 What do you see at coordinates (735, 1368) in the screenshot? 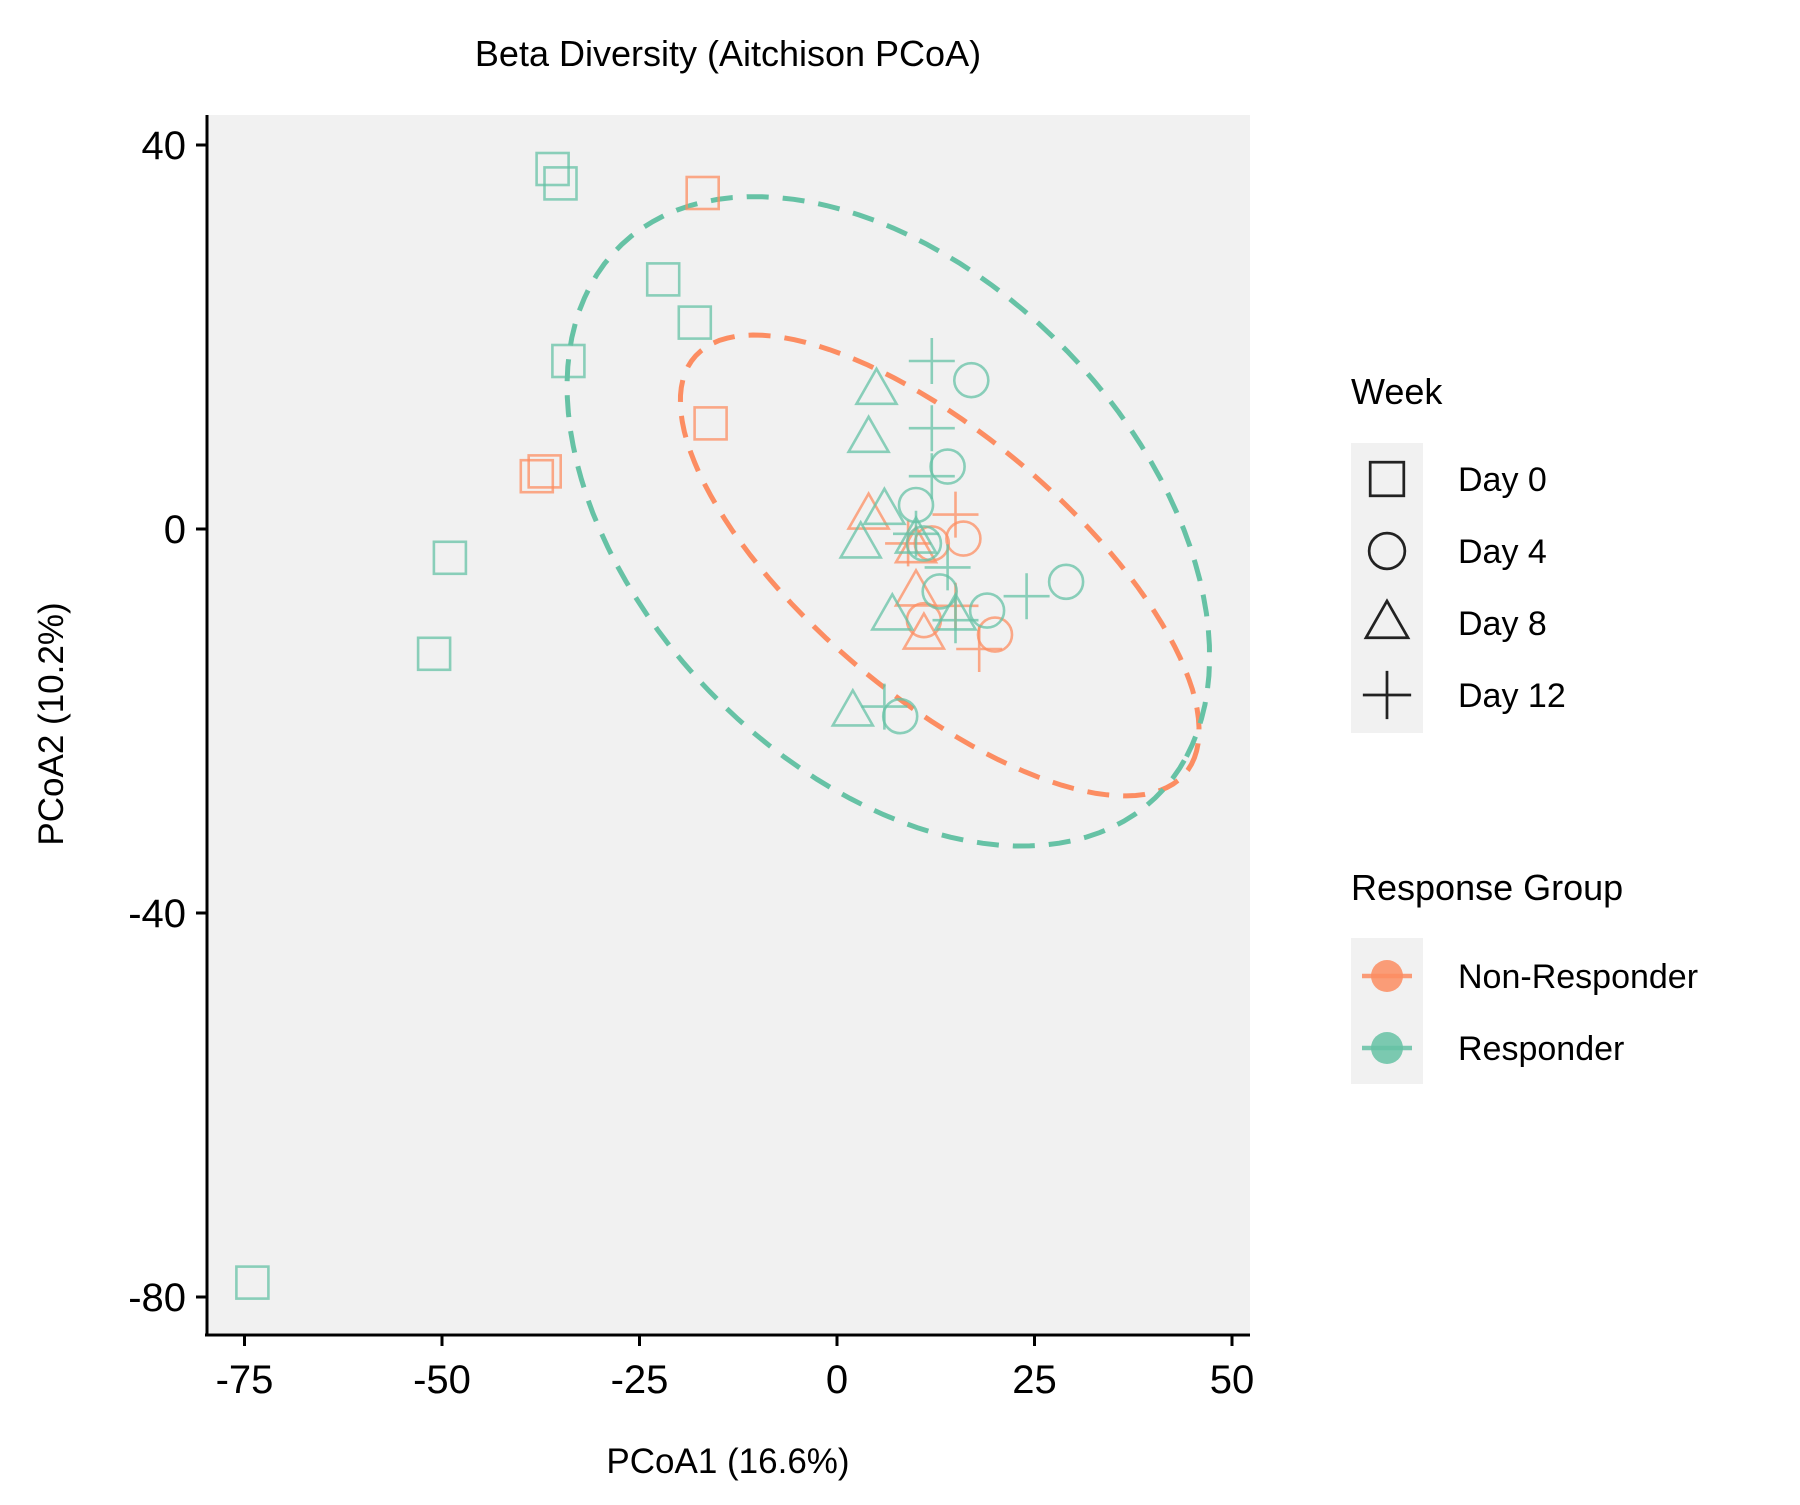
I see `x-ticks: -75 -50 -25 0 25 50` at bounding box center [735, 1368].